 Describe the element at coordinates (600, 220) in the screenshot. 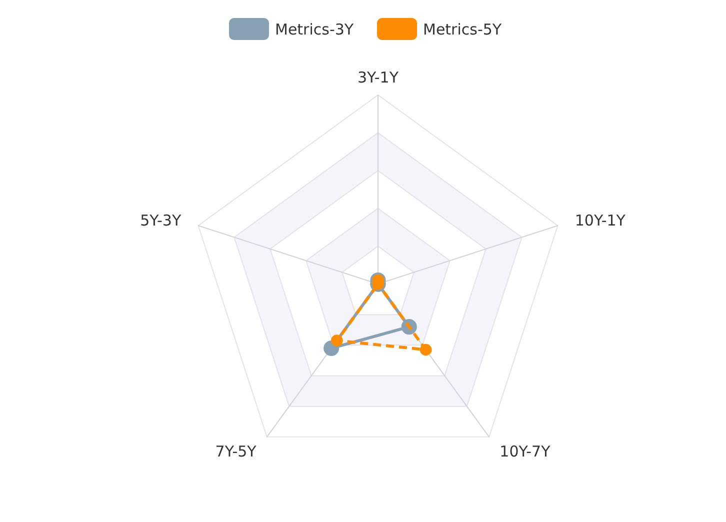

I see `spoke-label: 10Y-1Y` at that location.